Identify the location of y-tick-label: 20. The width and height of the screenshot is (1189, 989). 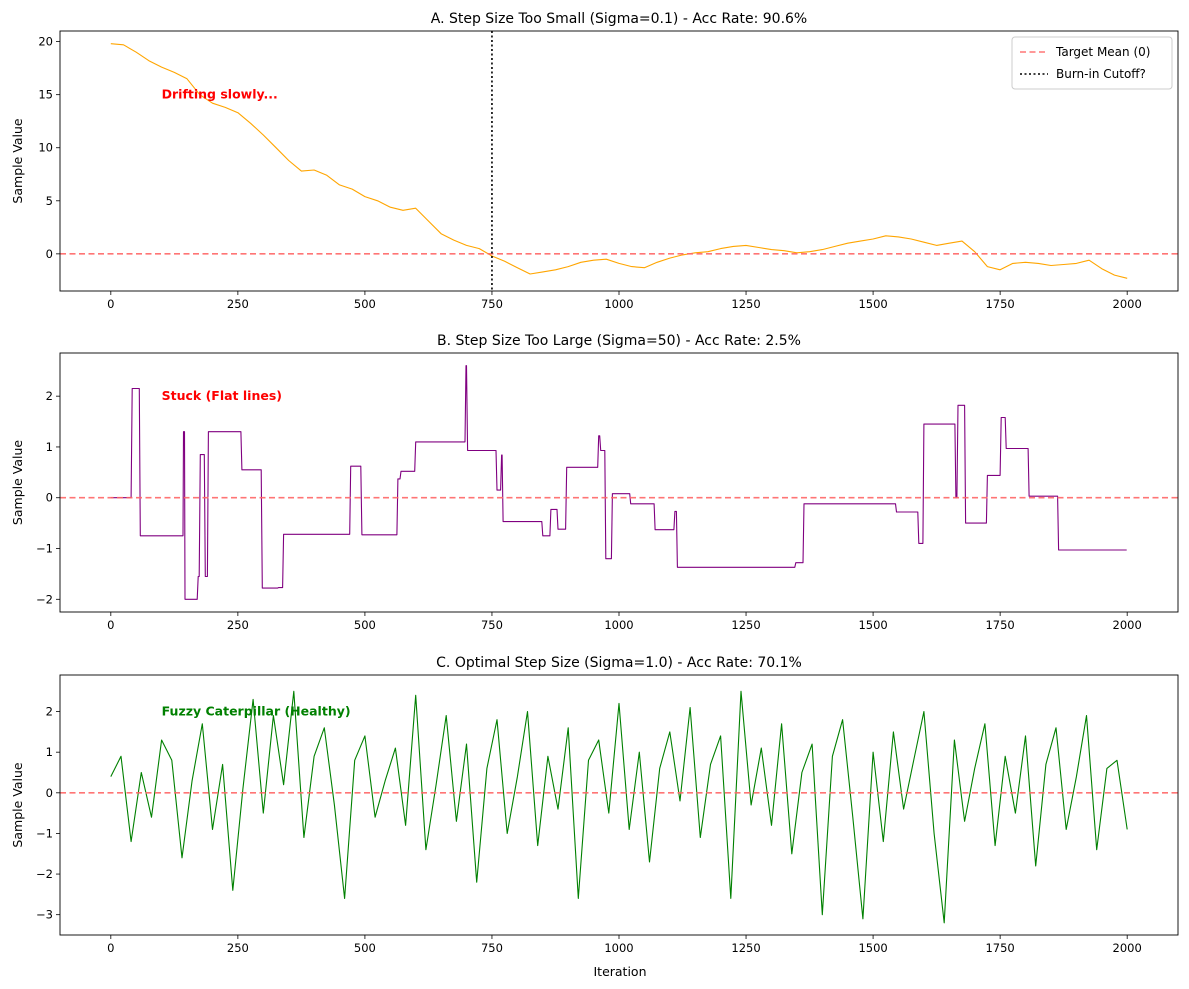
(45, 42).